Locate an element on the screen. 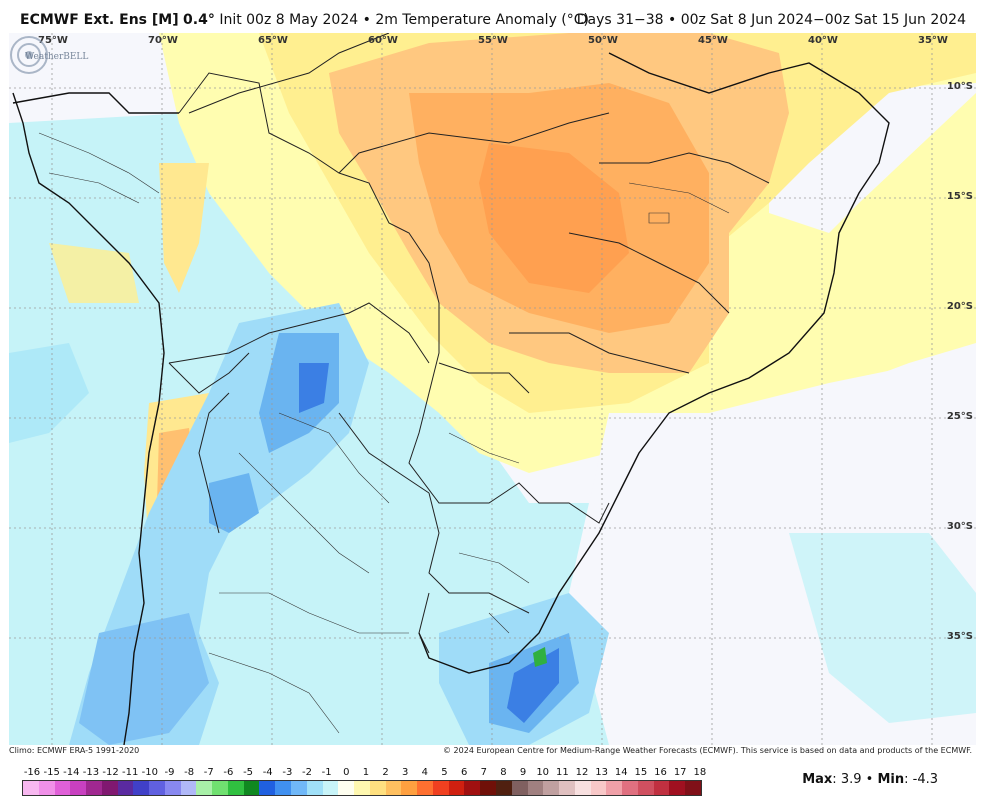 Image resolution: width=984 pixels, height=808 pixels. colorbar-label: 10 is located at coordinates (543, 772).